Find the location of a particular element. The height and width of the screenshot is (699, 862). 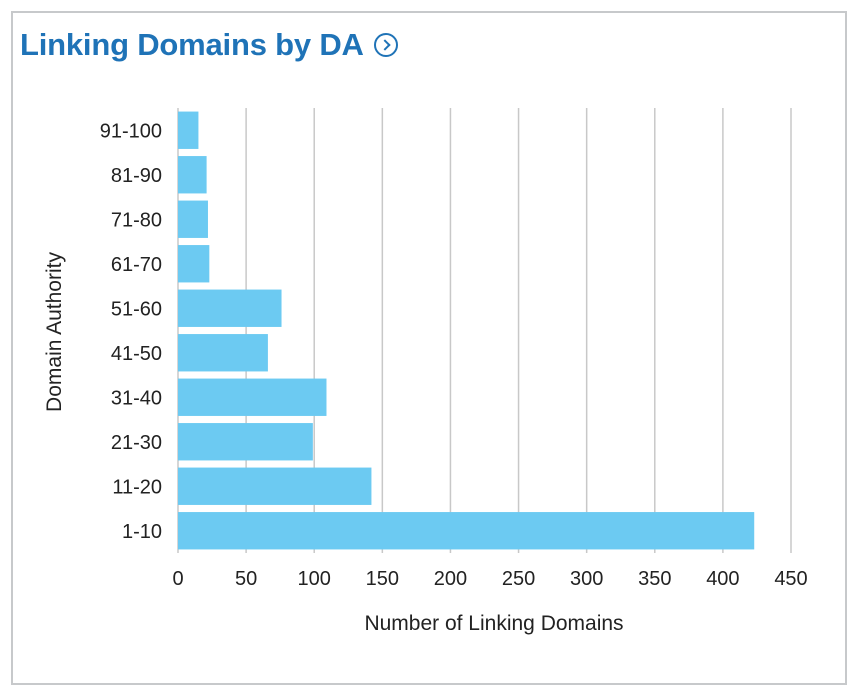

x-tick-label: 50 is located at coordinates (246, 579).